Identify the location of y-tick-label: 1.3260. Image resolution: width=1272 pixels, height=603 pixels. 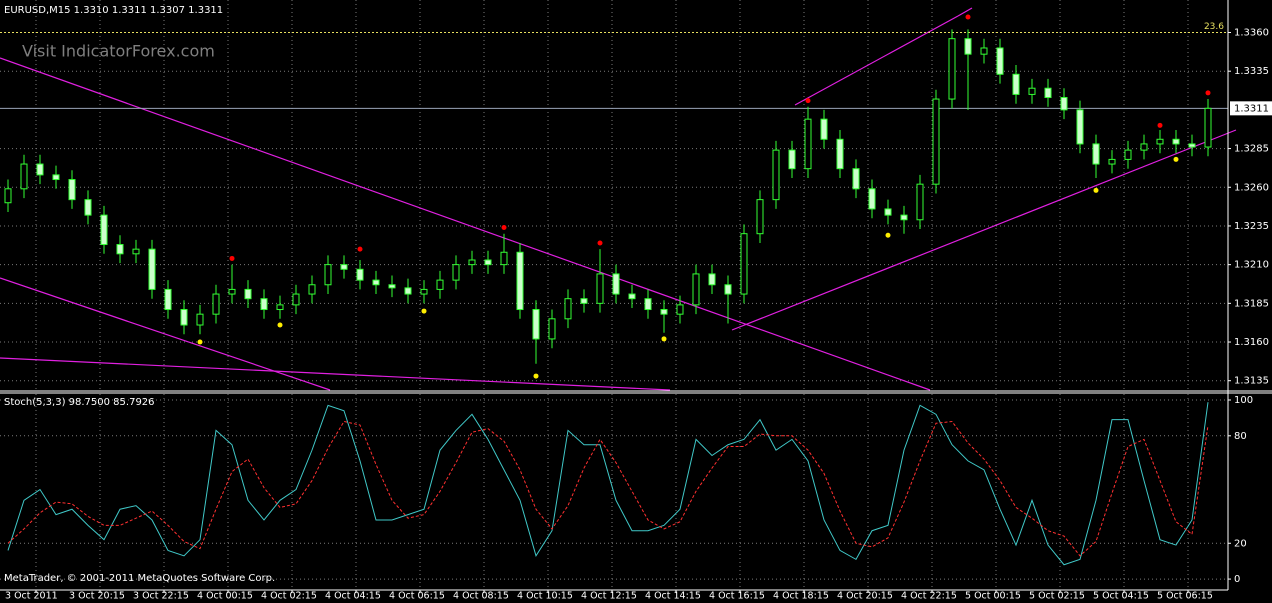
(1251, 187).